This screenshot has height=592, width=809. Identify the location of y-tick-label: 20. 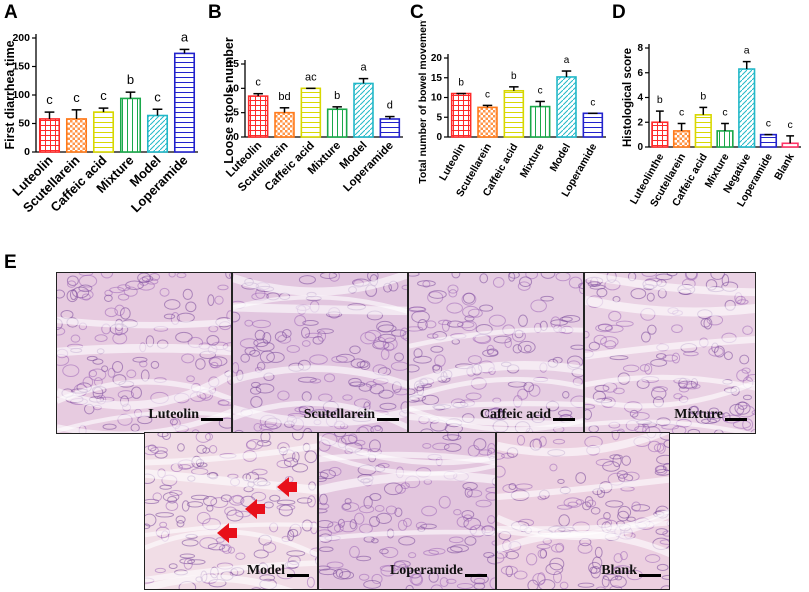
(437, 58).